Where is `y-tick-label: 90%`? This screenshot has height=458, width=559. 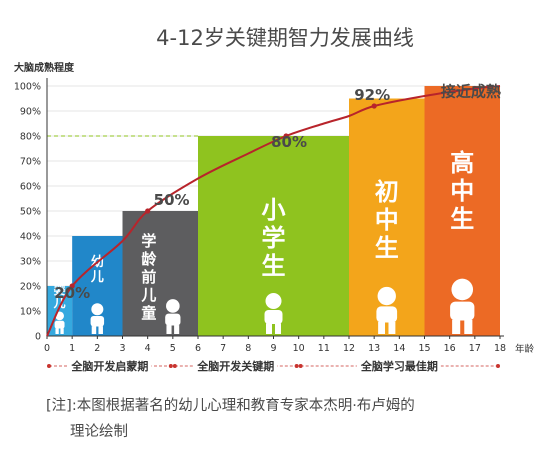 y-tick-label: 90% is located at coordinates (30, 112).